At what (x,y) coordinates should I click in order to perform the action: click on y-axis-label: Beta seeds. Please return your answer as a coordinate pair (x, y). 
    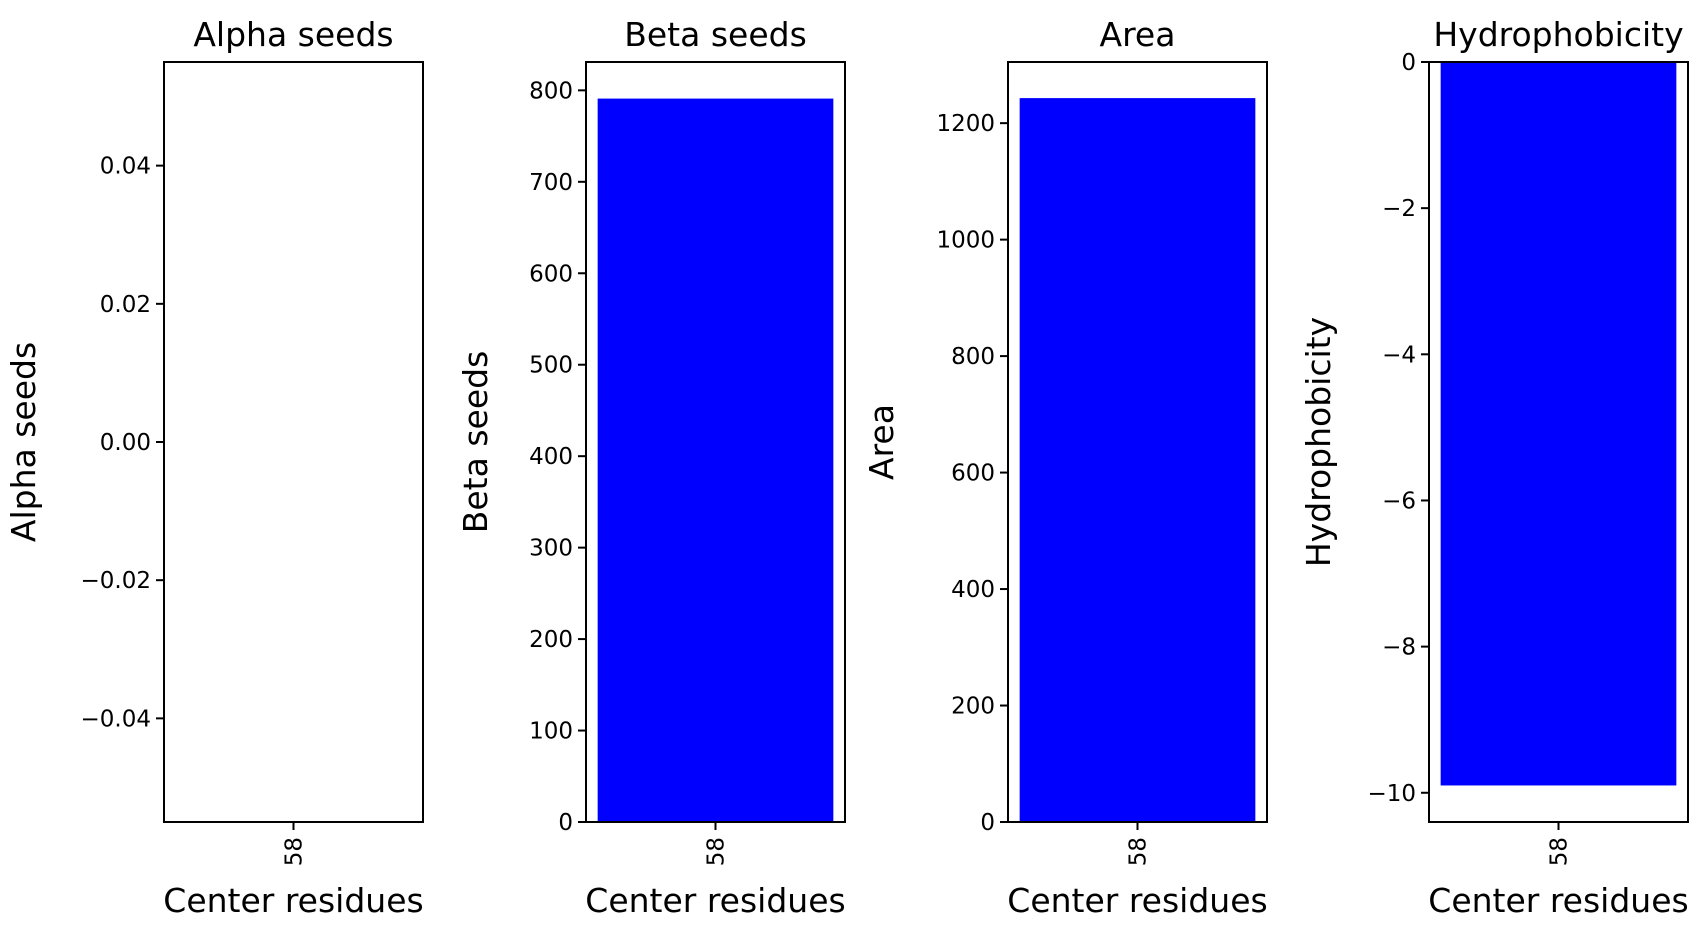
    Looking at the image, I should click on (475, 442).